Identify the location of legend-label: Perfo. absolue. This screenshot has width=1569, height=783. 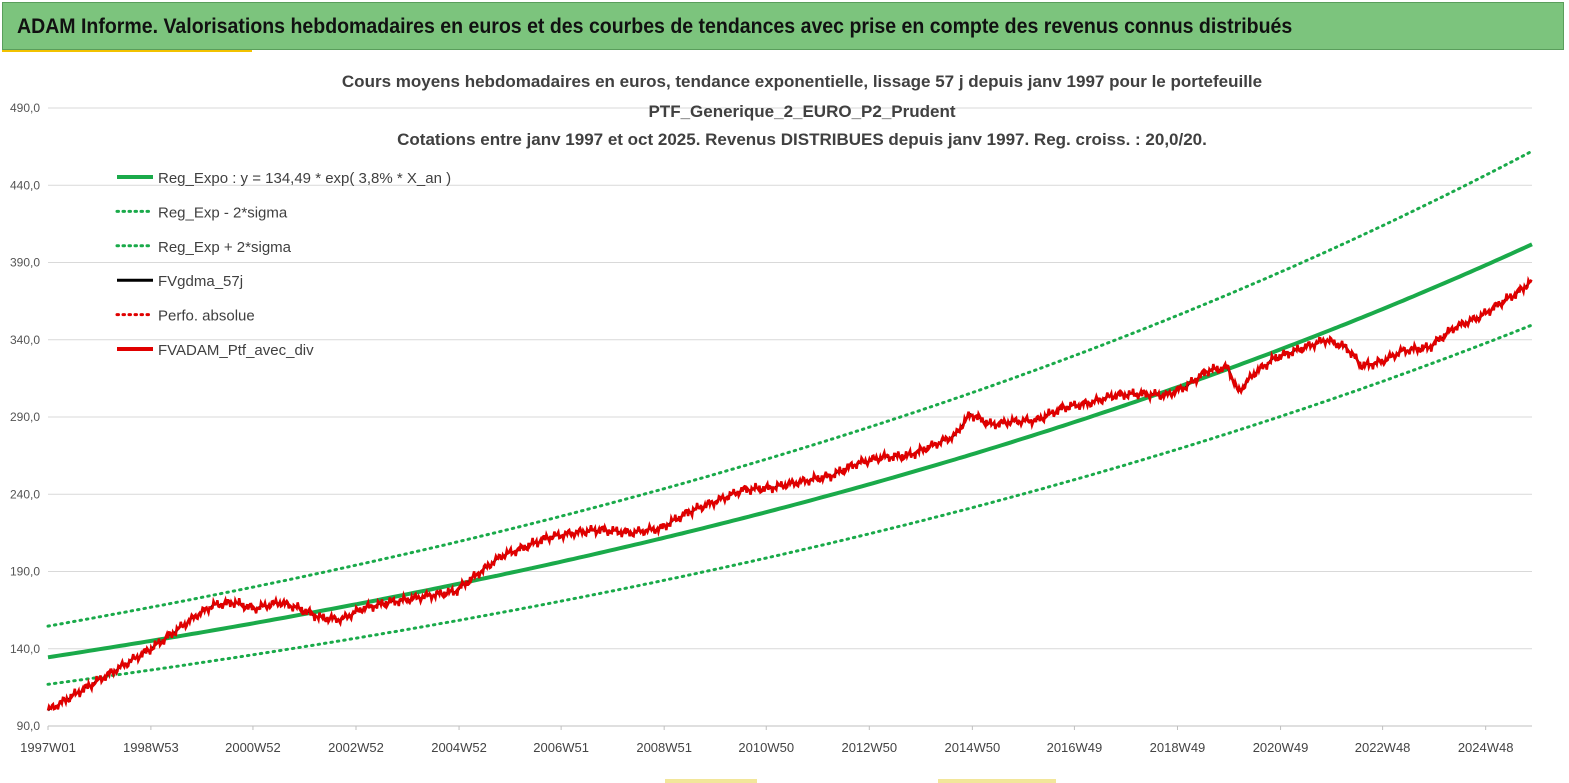
(206, 316).